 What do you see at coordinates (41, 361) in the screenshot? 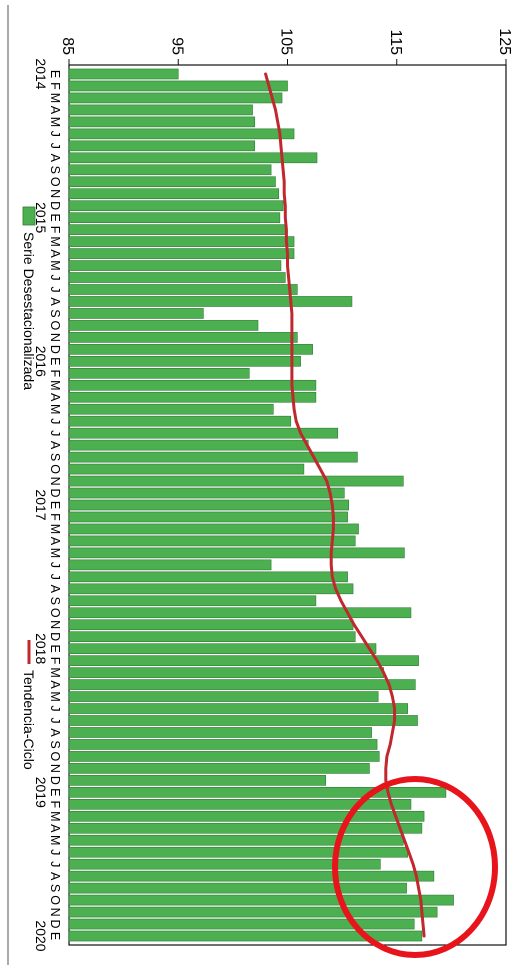
I see `year-label-2016: 2016` at bounding box center [41, 361].